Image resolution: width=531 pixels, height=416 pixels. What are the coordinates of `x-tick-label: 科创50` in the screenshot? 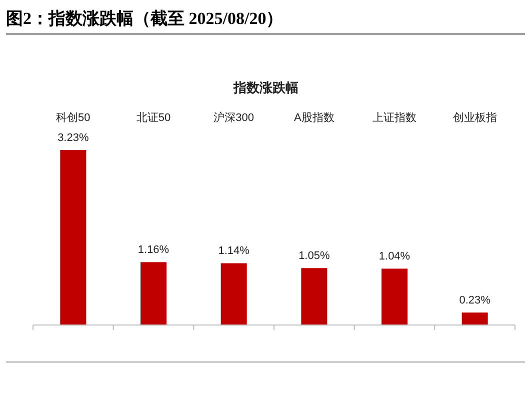 It's located at (73, 118).